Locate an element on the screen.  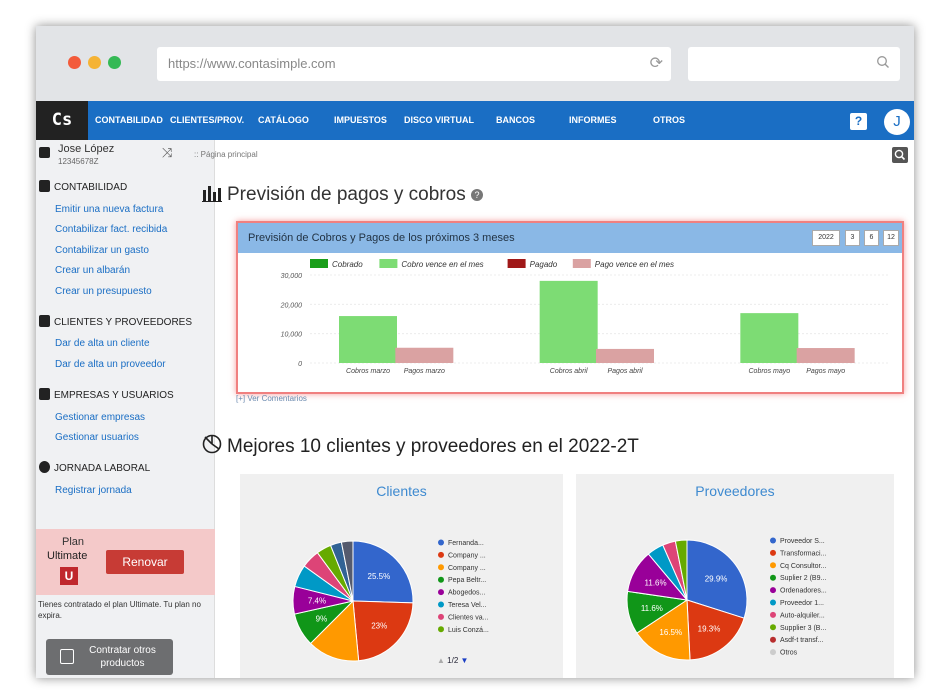
search-icon is located at coordinates (883, 62).